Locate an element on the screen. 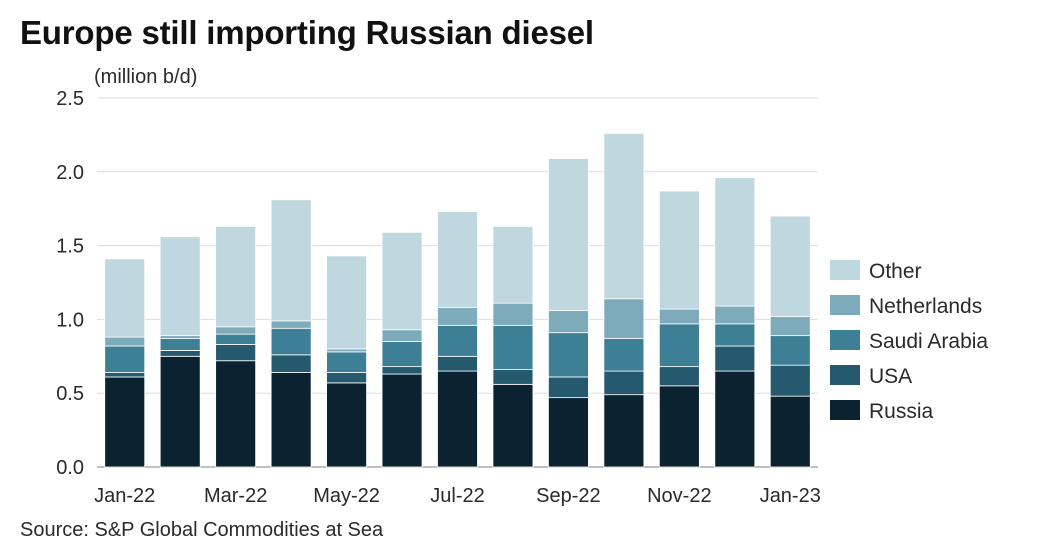  legend-item: USA is located at coordinates (871, 376).